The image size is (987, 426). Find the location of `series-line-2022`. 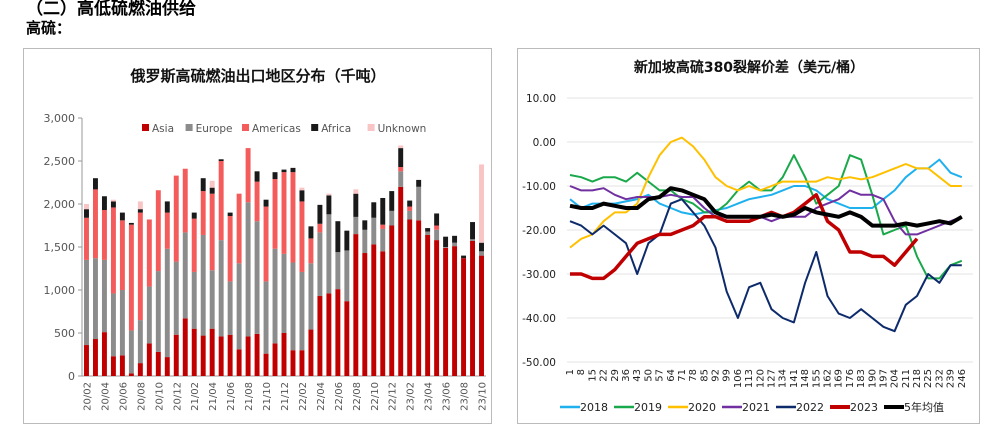

series-line-2022 is located at coordinates (765, 265).